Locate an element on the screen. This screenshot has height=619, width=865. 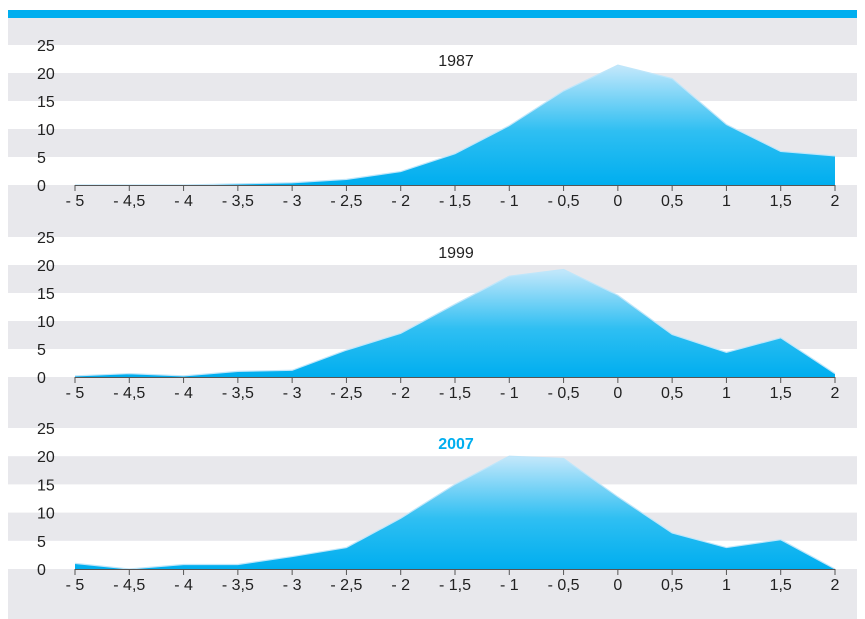
panel-title: 2007 is located at coordinates (456, 444).